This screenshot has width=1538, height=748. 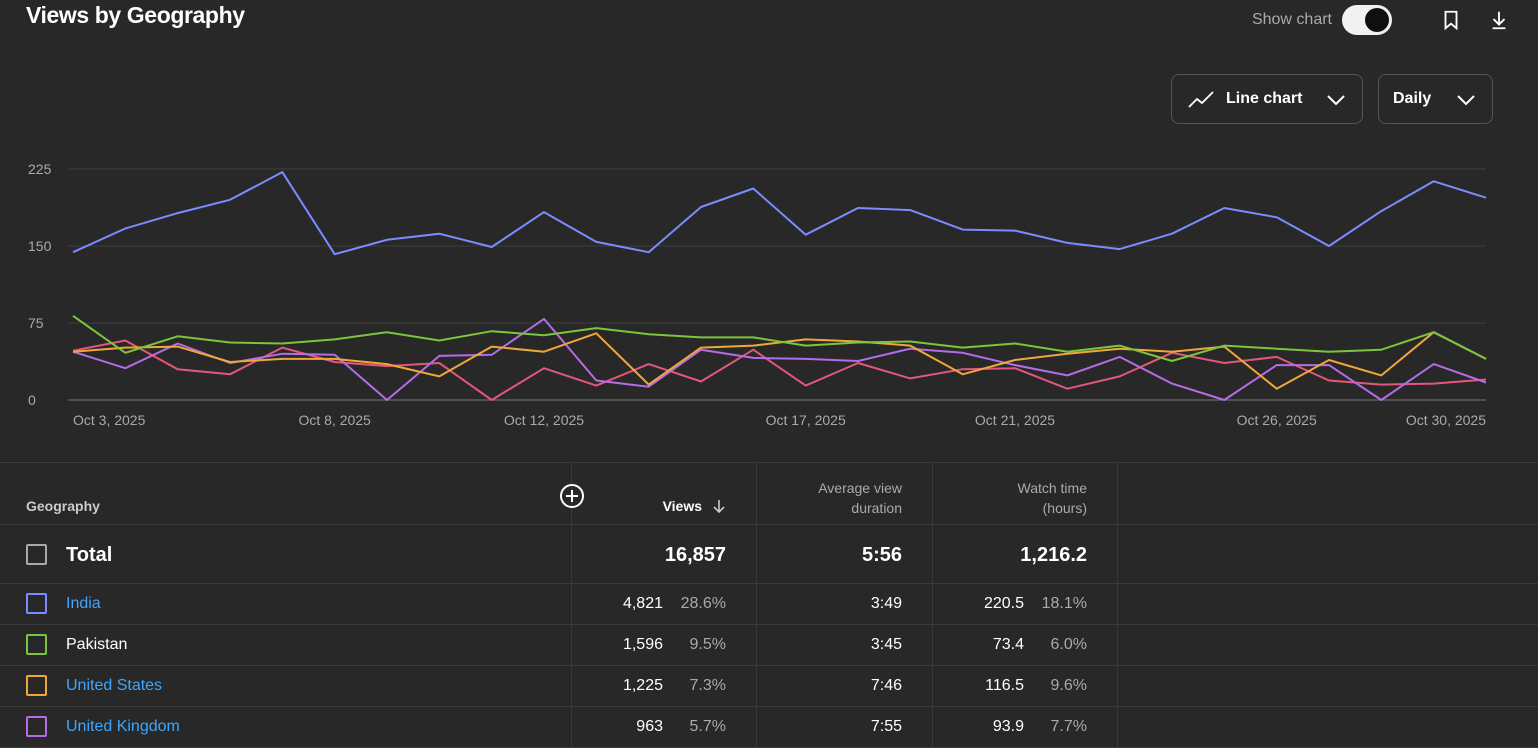 I want to click on series-line-united-kingdom, so click(x=779, y=359).